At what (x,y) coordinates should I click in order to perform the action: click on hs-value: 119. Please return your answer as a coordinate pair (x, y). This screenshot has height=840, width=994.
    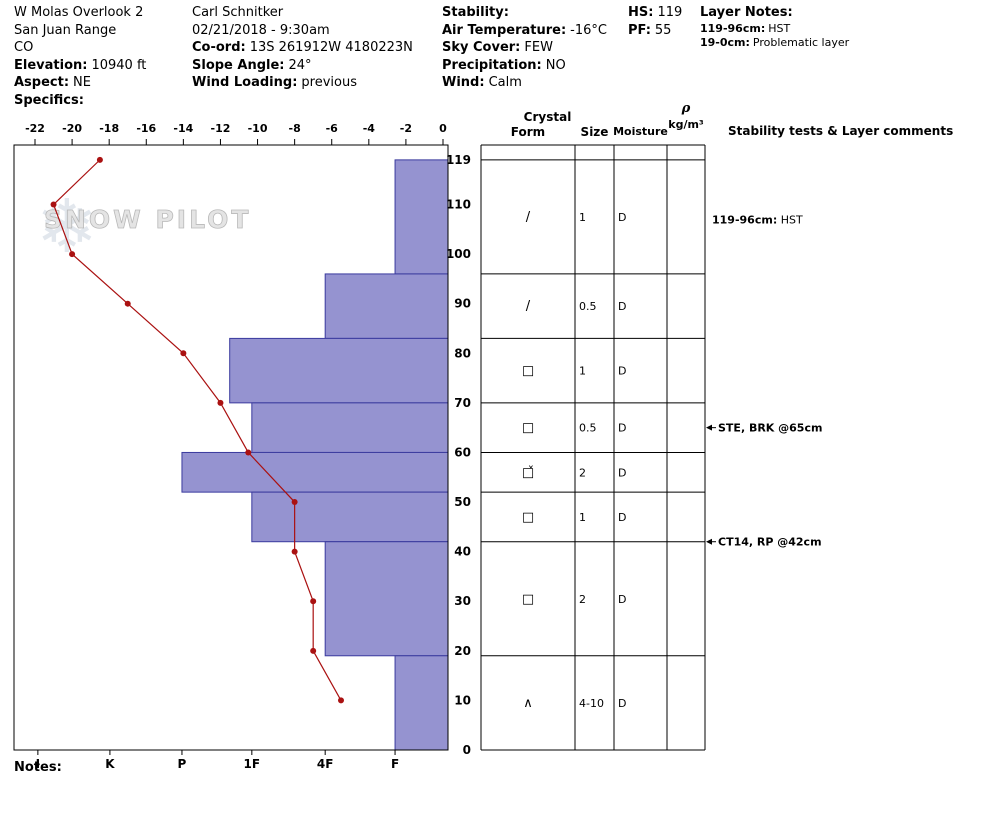
    Looking at the image, I should click on (670, 12).